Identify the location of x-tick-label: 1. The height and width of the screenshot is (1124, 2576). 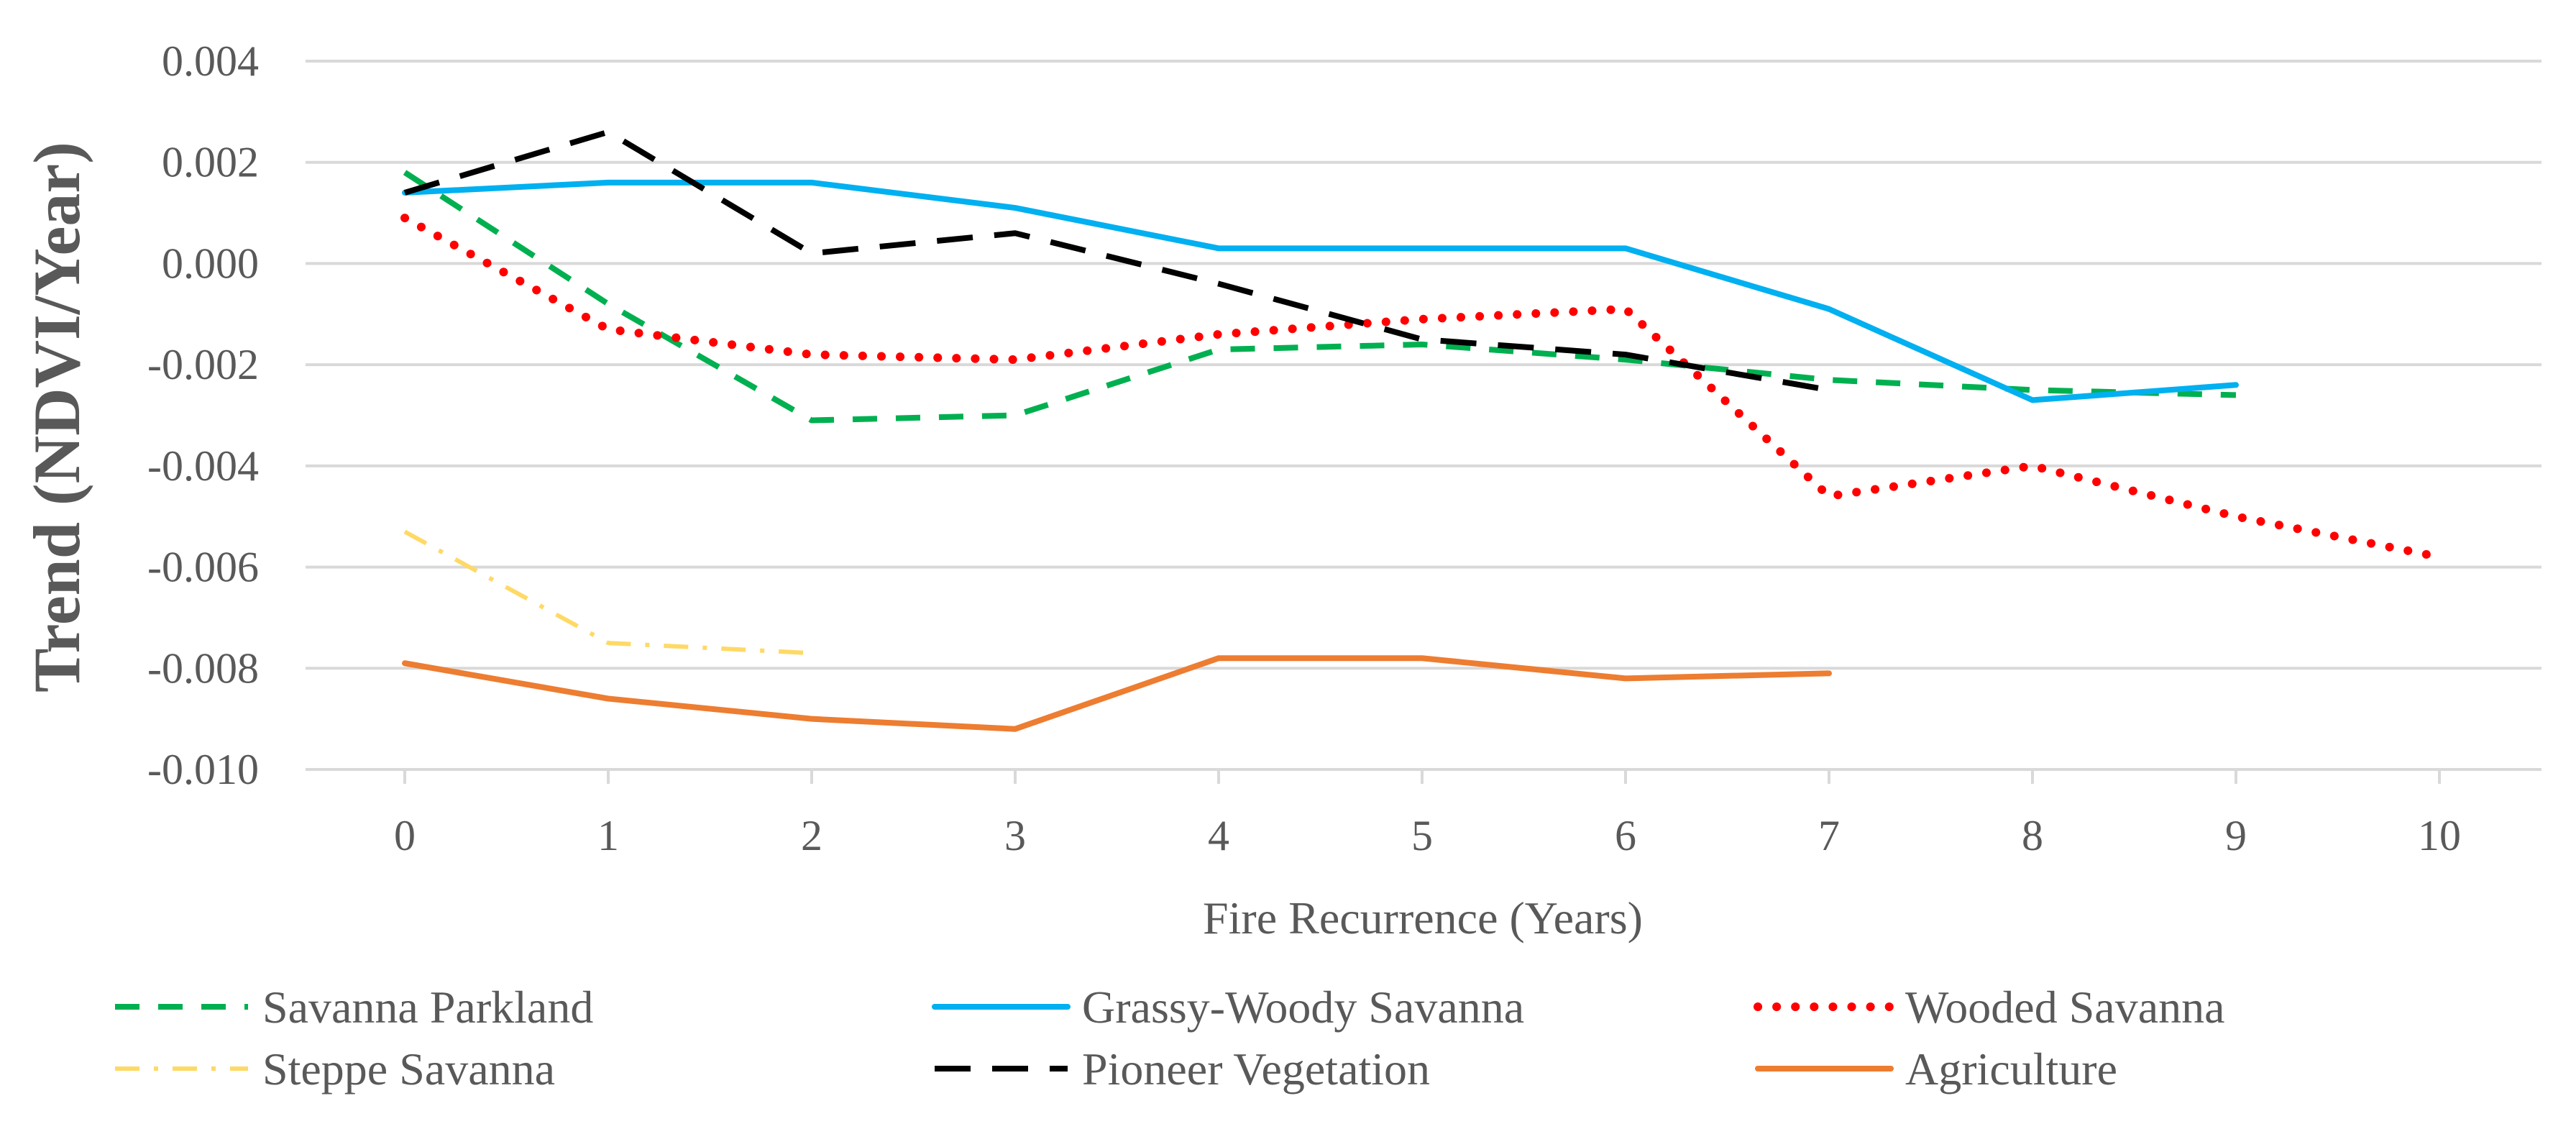
(608, 835).